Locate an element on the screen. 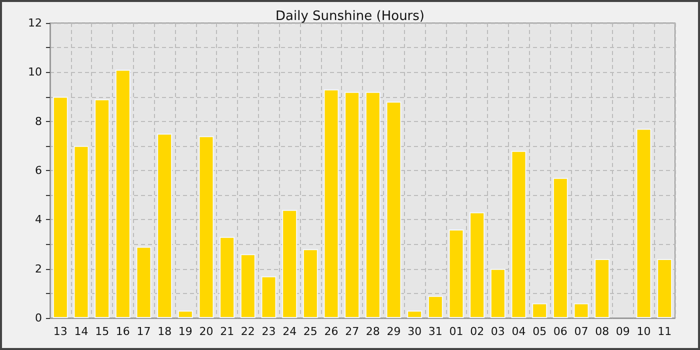 This screenshot has width=700, height=350. y-tick-label: 0 is located at coordinates (38, 318).